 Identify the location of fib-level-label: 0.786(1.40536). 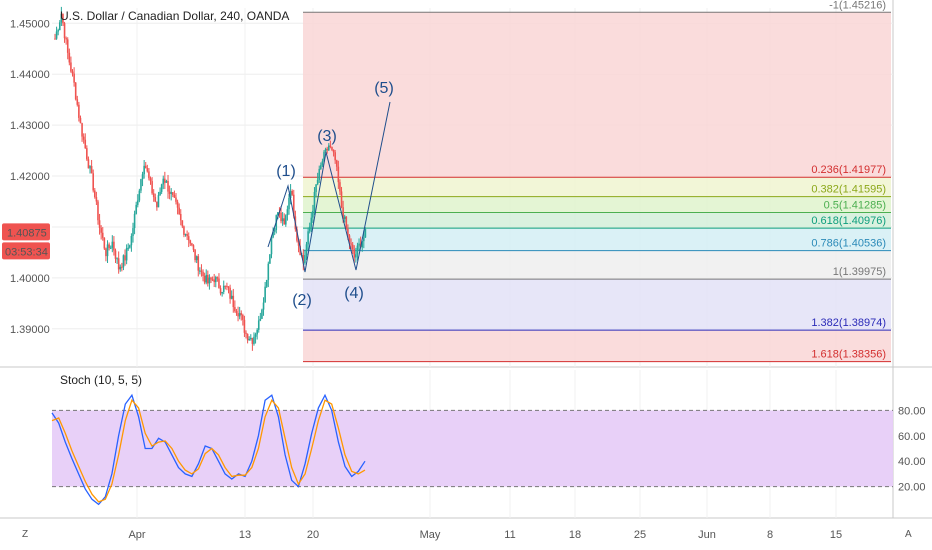
(848, 244).